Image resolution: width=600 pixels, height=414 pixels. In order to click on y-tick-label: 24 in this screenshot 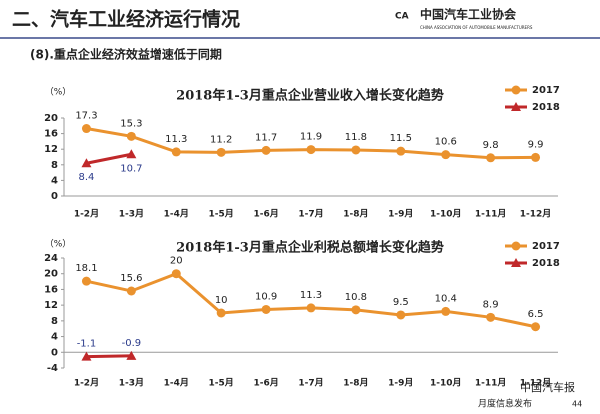, I will do `click(51, 258)`.